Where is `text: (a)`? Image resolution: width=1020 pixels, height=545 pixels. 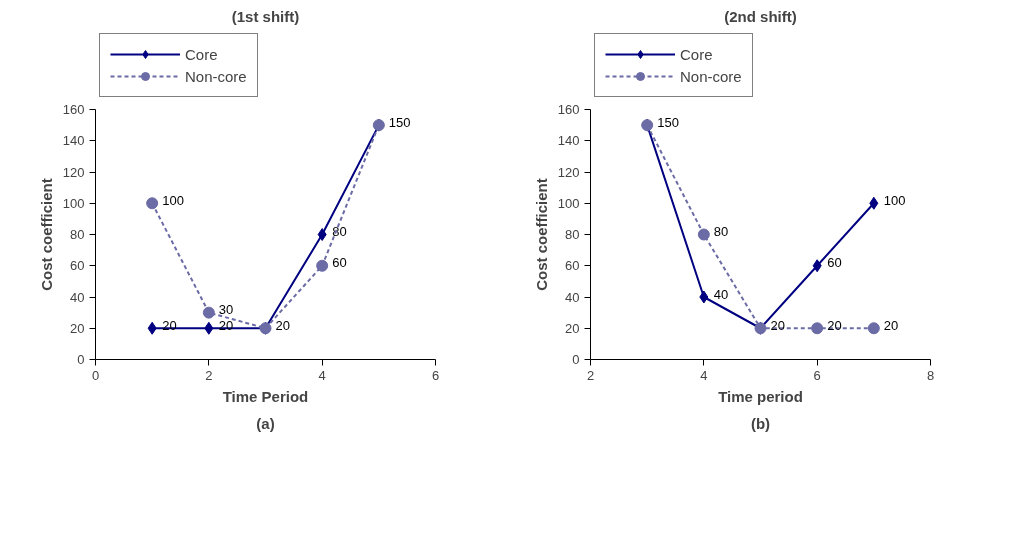 text: (a) is located at coordinates (265, 423).